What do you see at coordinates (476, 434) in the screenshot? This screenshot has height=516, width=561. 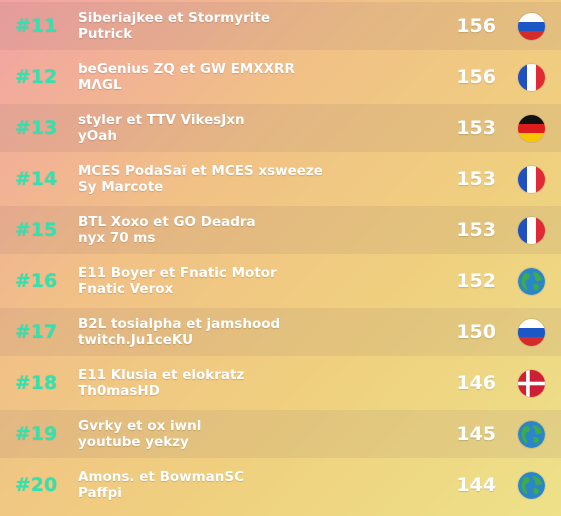 I see `points-value: 145` at bounding box center [476, 434].